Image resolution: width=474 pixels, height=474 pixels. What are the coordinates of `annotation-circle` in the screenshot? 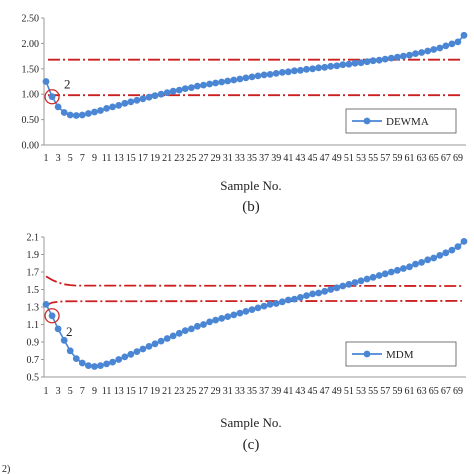 It's located at (52, 316).